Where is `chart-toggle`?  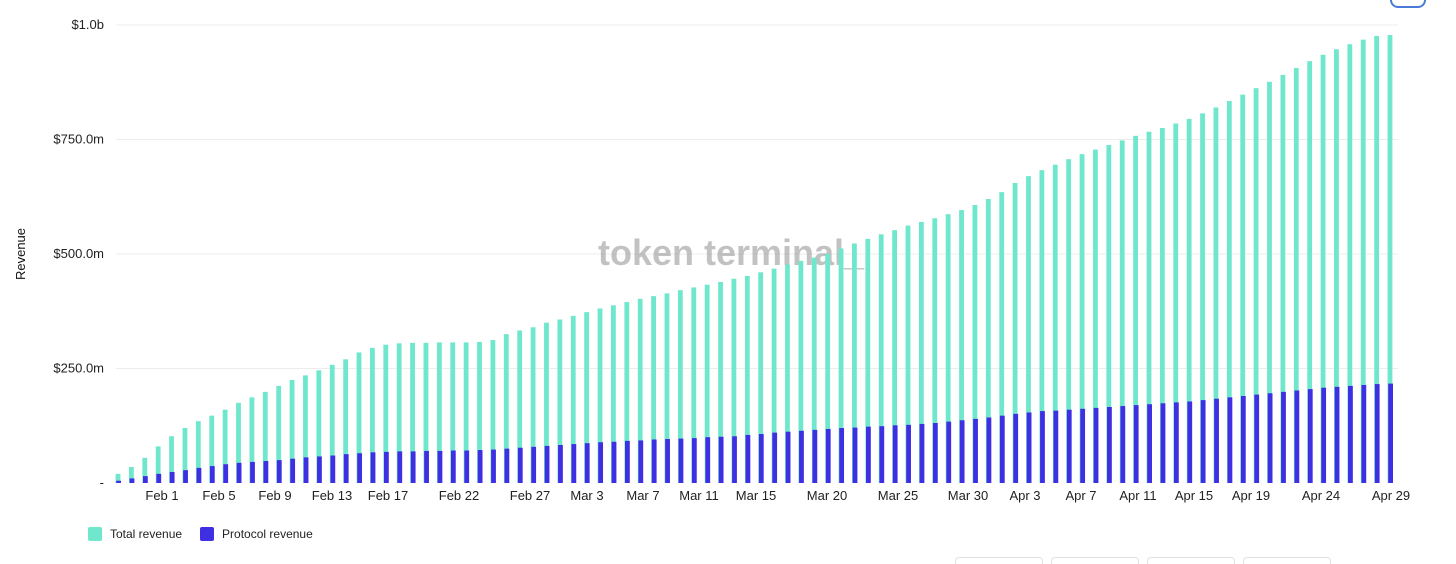
chart-toggle is located at coordinates (1408, 4).